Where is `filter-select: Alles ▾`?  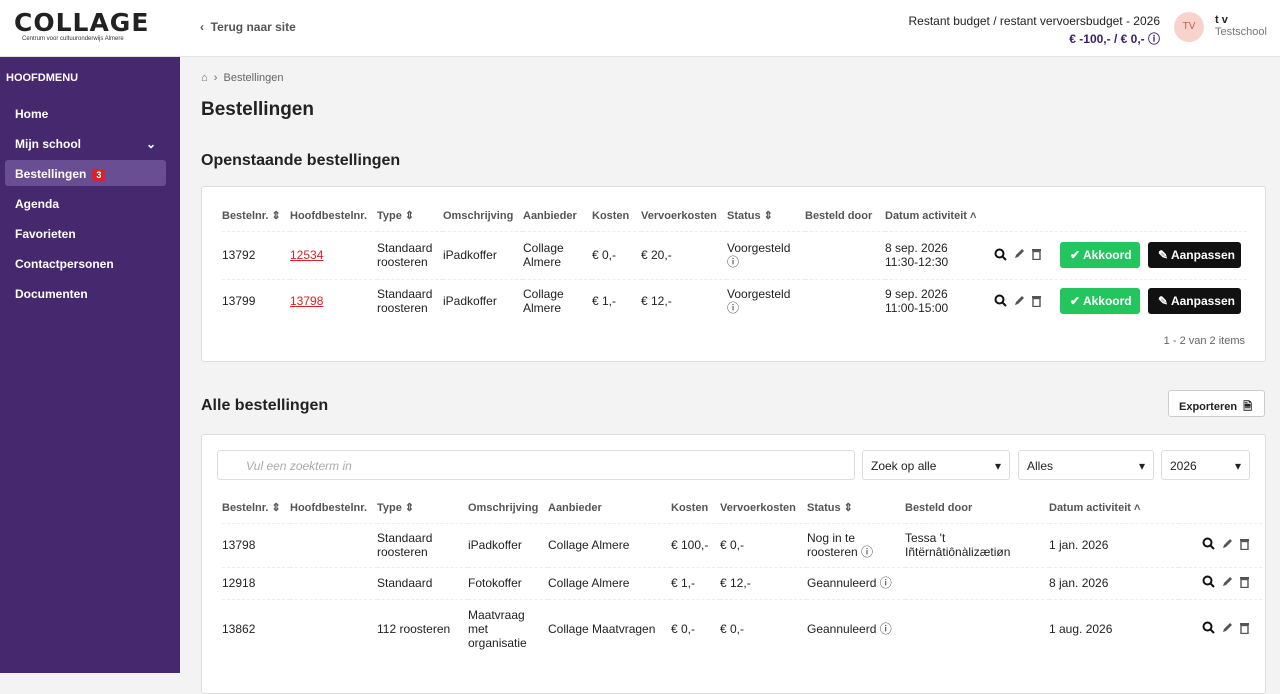 filter-select: Alles ▾ is located at coordinates (1086, 465).